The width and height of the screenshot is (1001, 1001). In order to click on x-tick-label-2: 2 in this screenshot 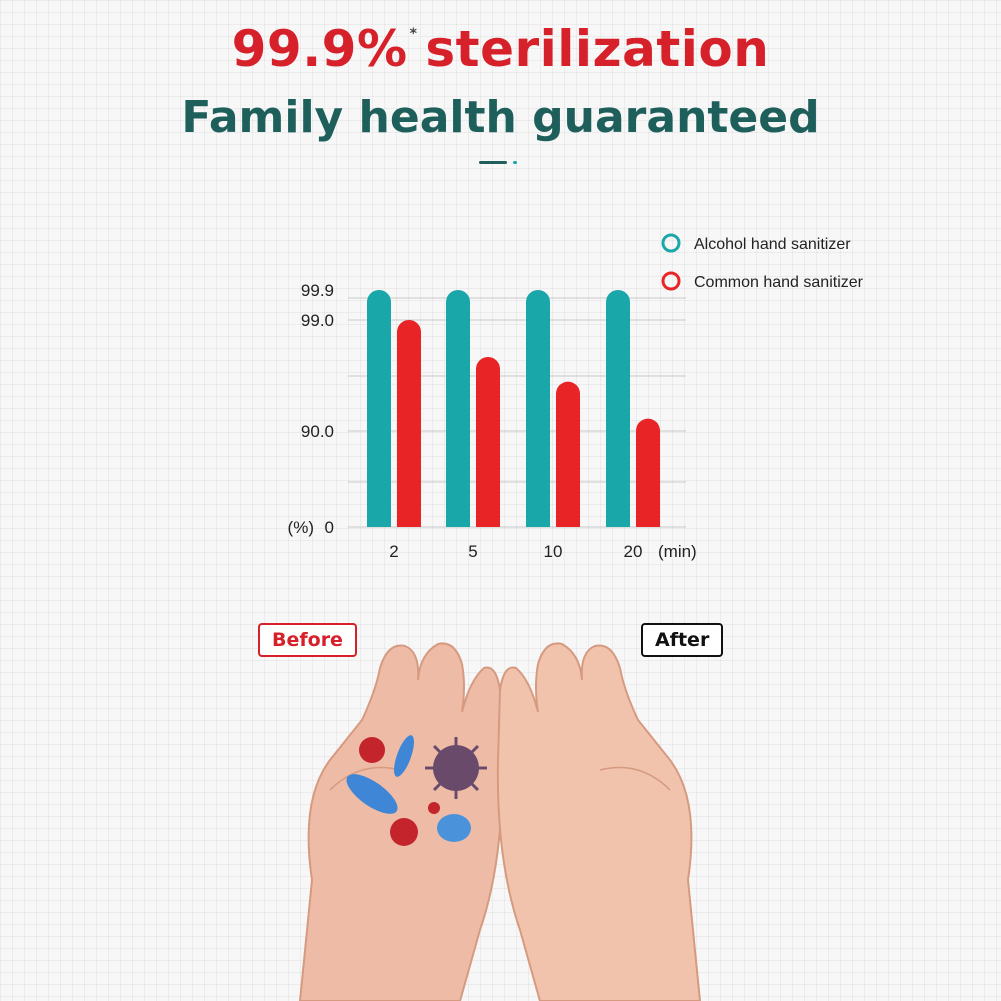, I will do `click(393, 551)`.